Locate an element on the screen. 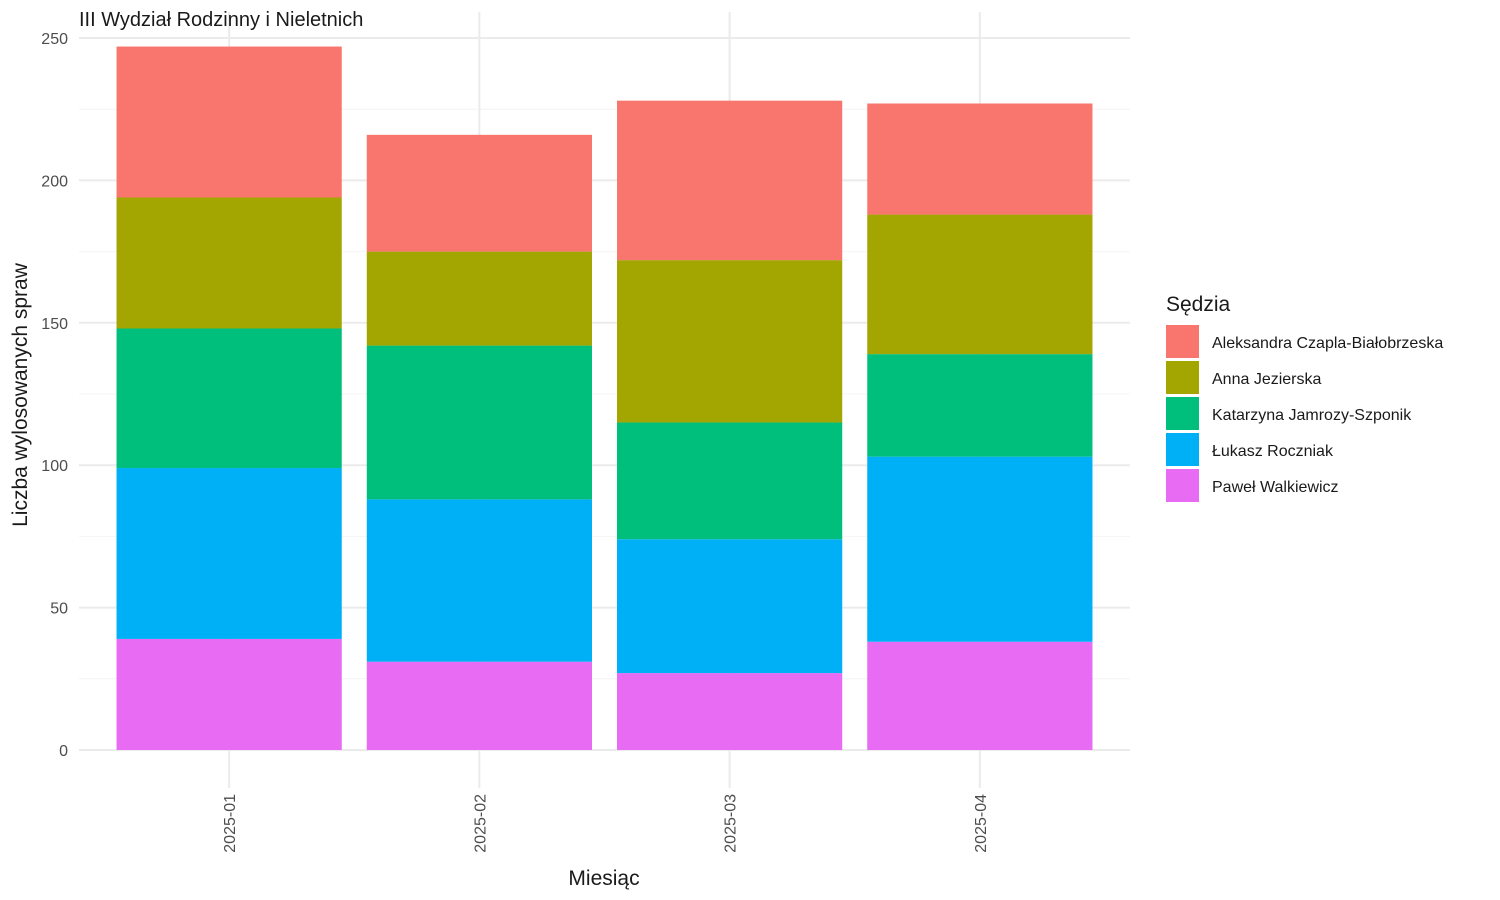 The height and width of the screenshot is (900, 1500). x-tick-label: 2025-02 is located at coordinates (480, 823).